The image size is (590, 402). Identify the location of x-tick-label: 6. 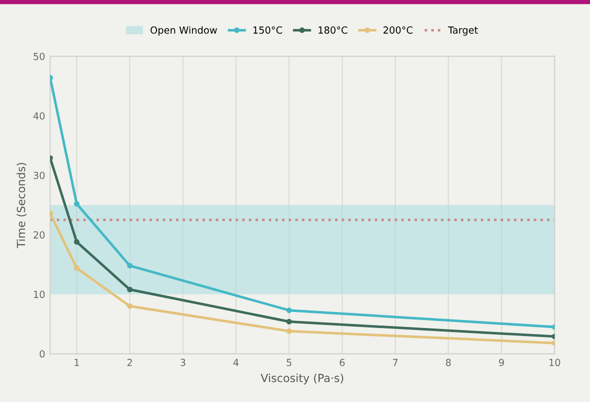
(342, 362).